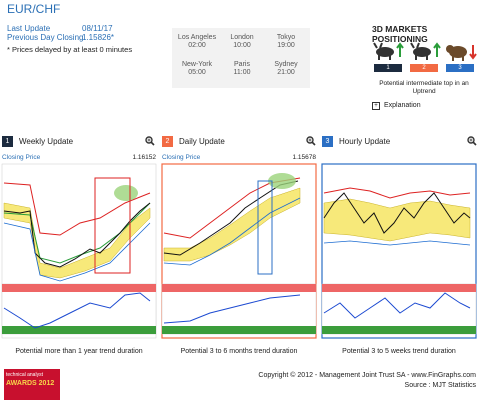 The image size is (482, 402). What do you see at coordinates (304, 157) in the screenshot?
I see `daily-closing-value: 1.15678` at bounding box center [304, 157].